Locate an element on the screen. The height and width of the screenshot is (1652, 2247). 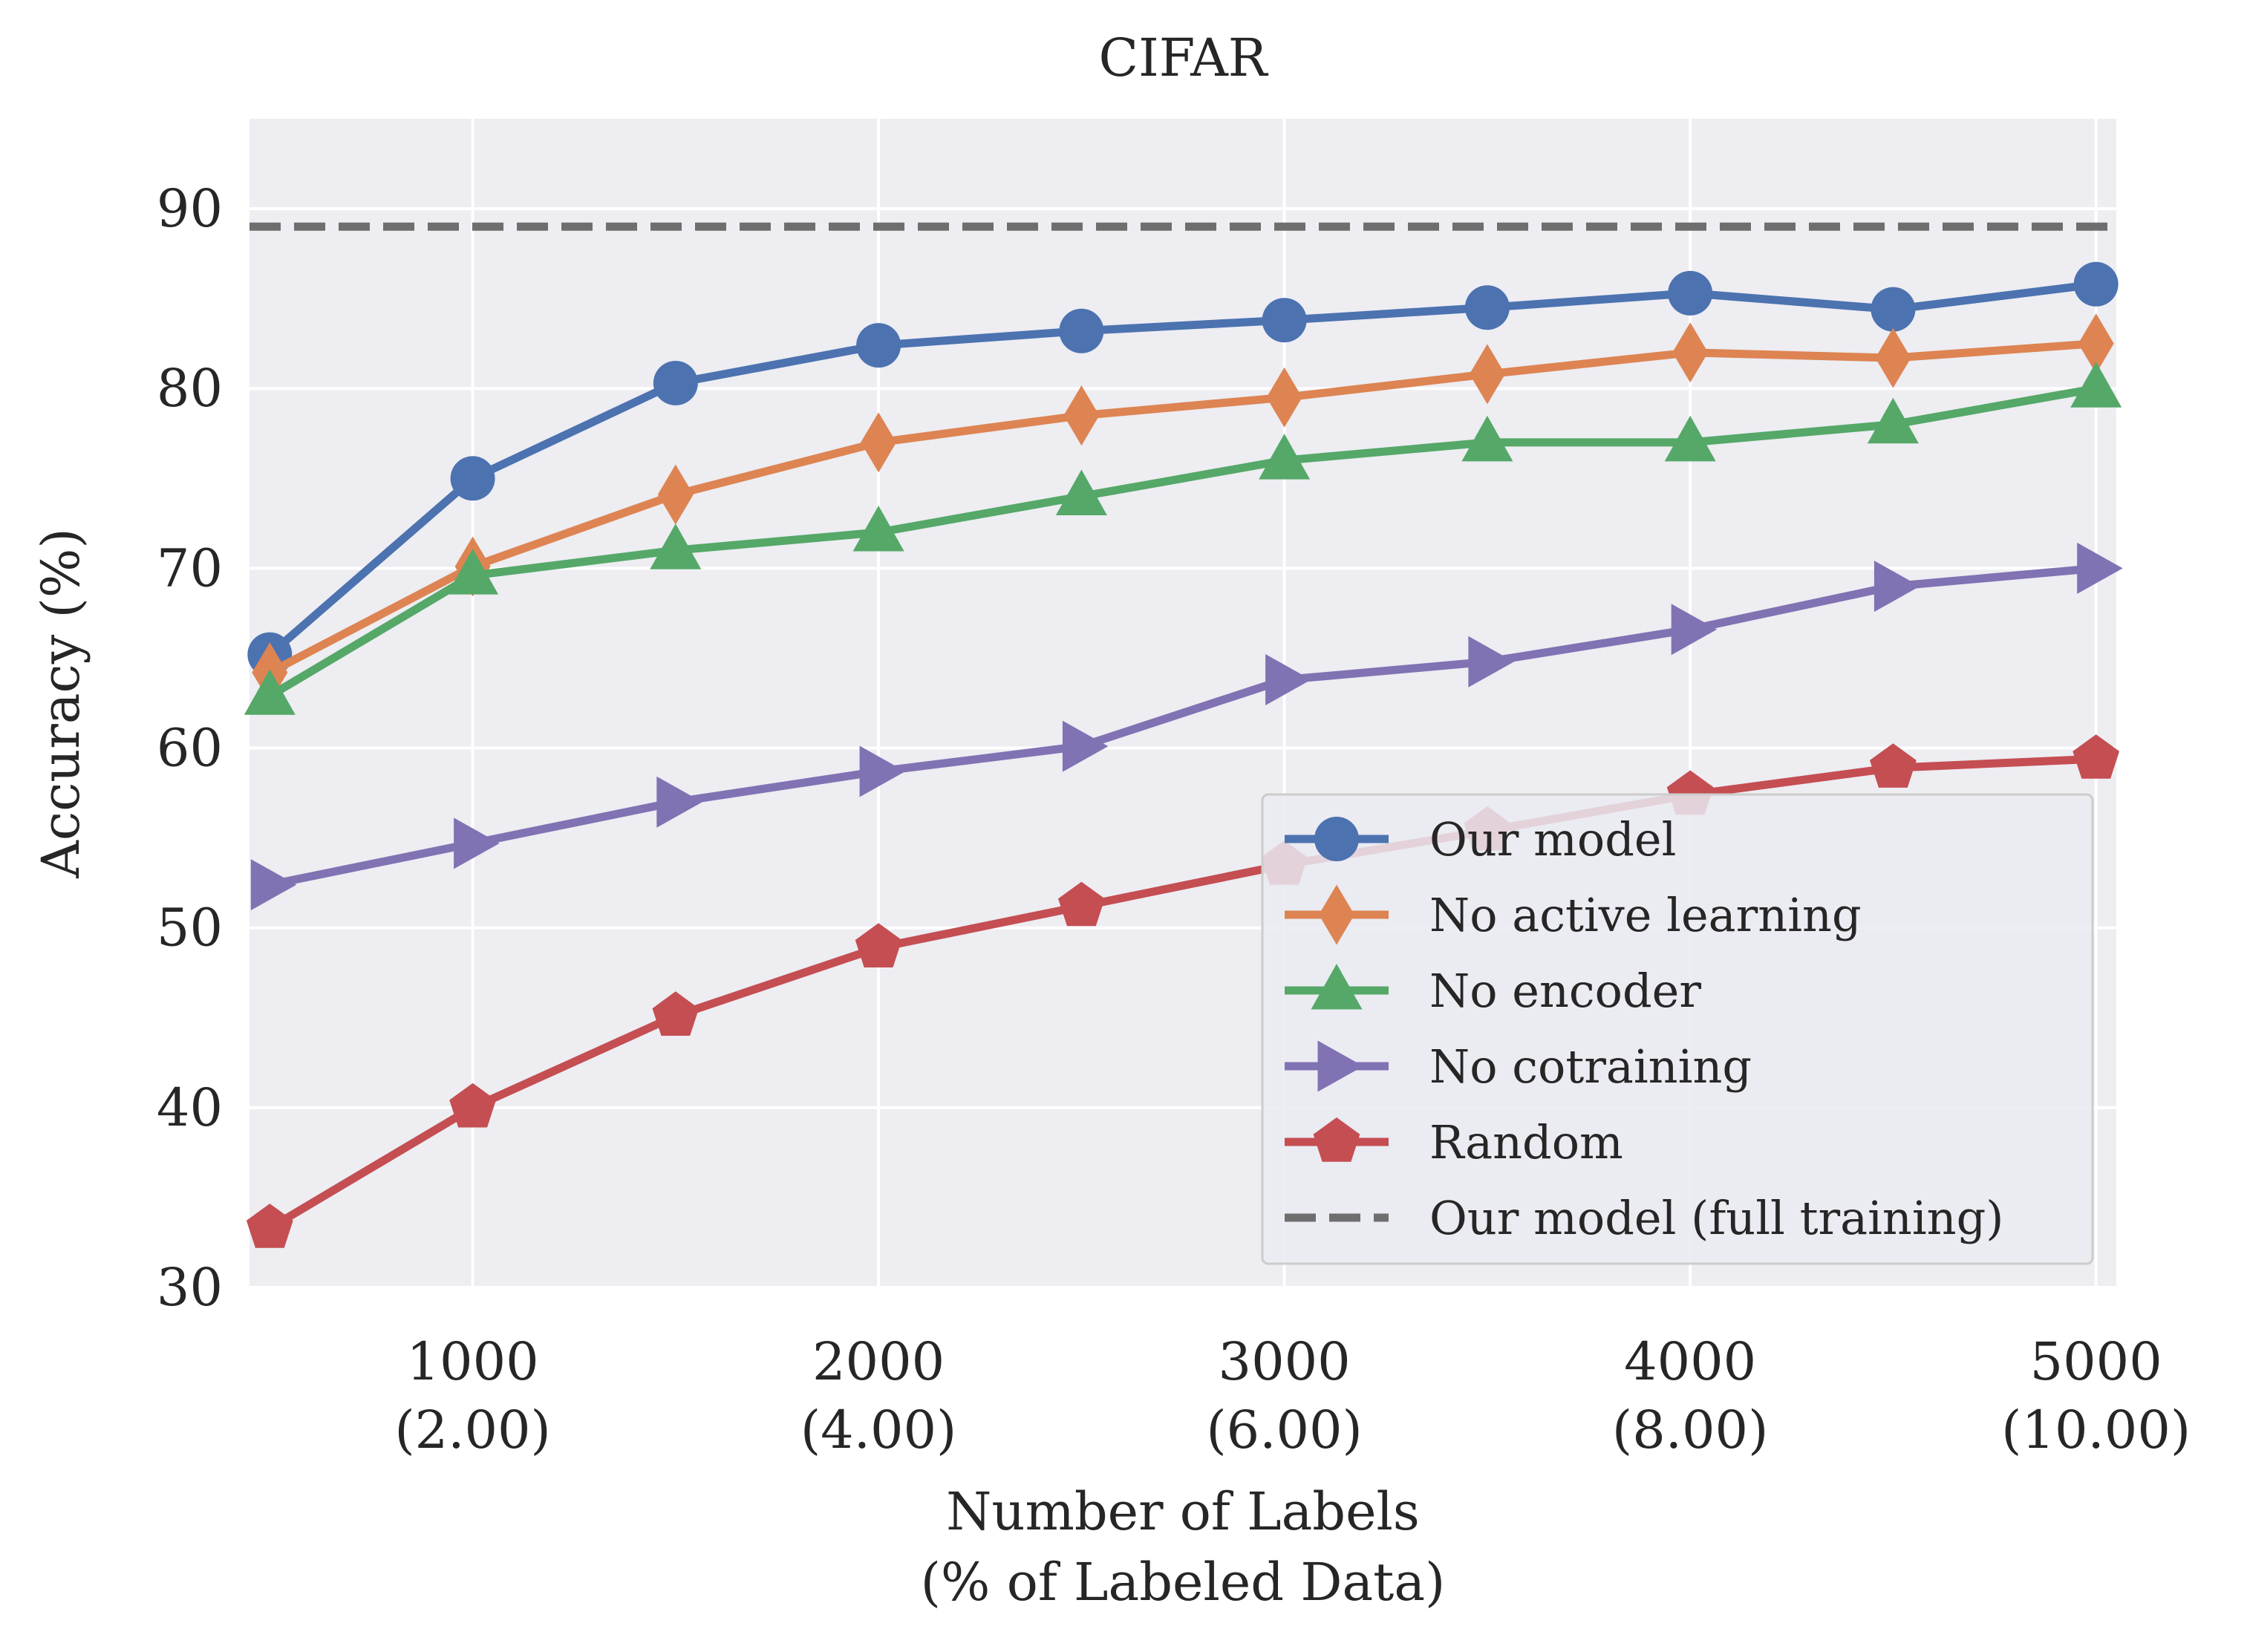
x-tick-label: 5000 is located at coordinates (2096, 1361).